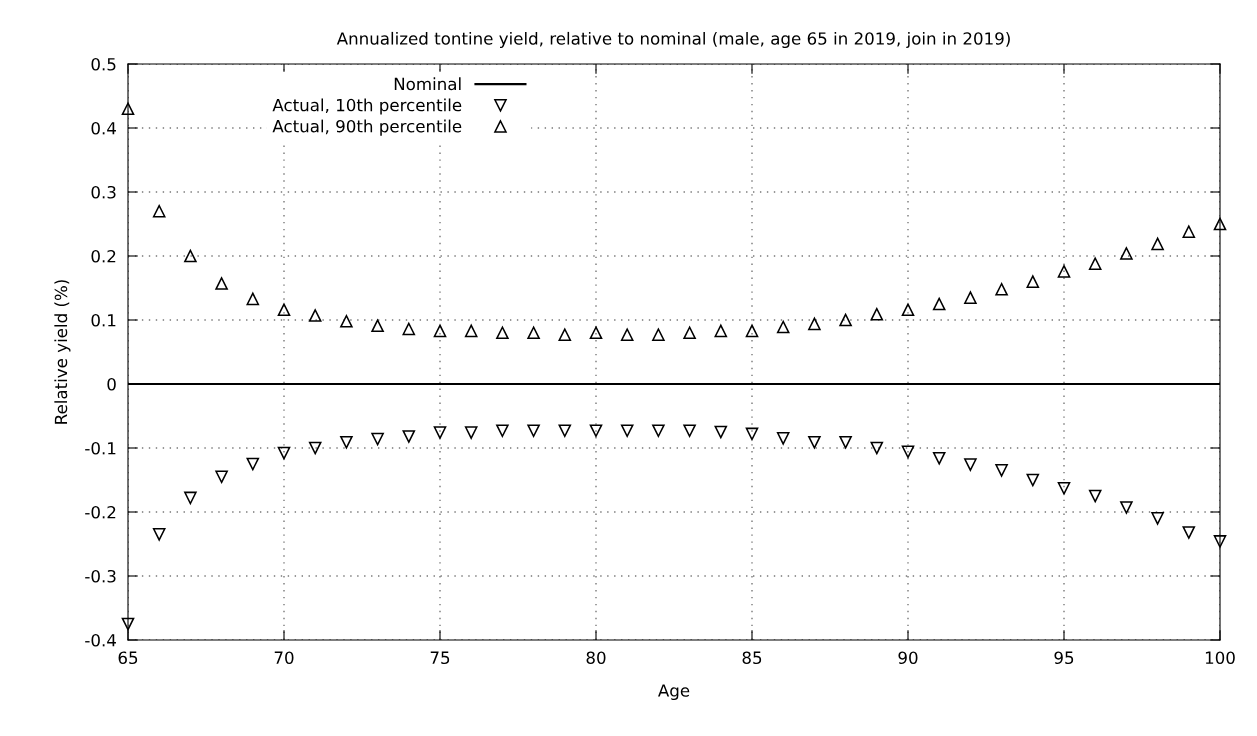 Image resolution: width=1257 pixels, height=736 pixels. What do you see at coordinates (1064, 658) in the screenshot?
I see `x-tick-label: 95` at bounding box center [1064, 658].